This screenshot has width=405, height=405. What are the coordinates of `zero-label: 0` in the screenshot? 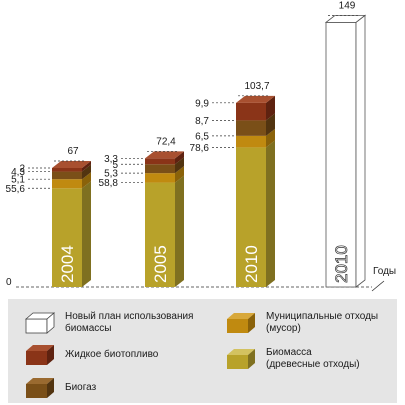 It's located at (9, 282).